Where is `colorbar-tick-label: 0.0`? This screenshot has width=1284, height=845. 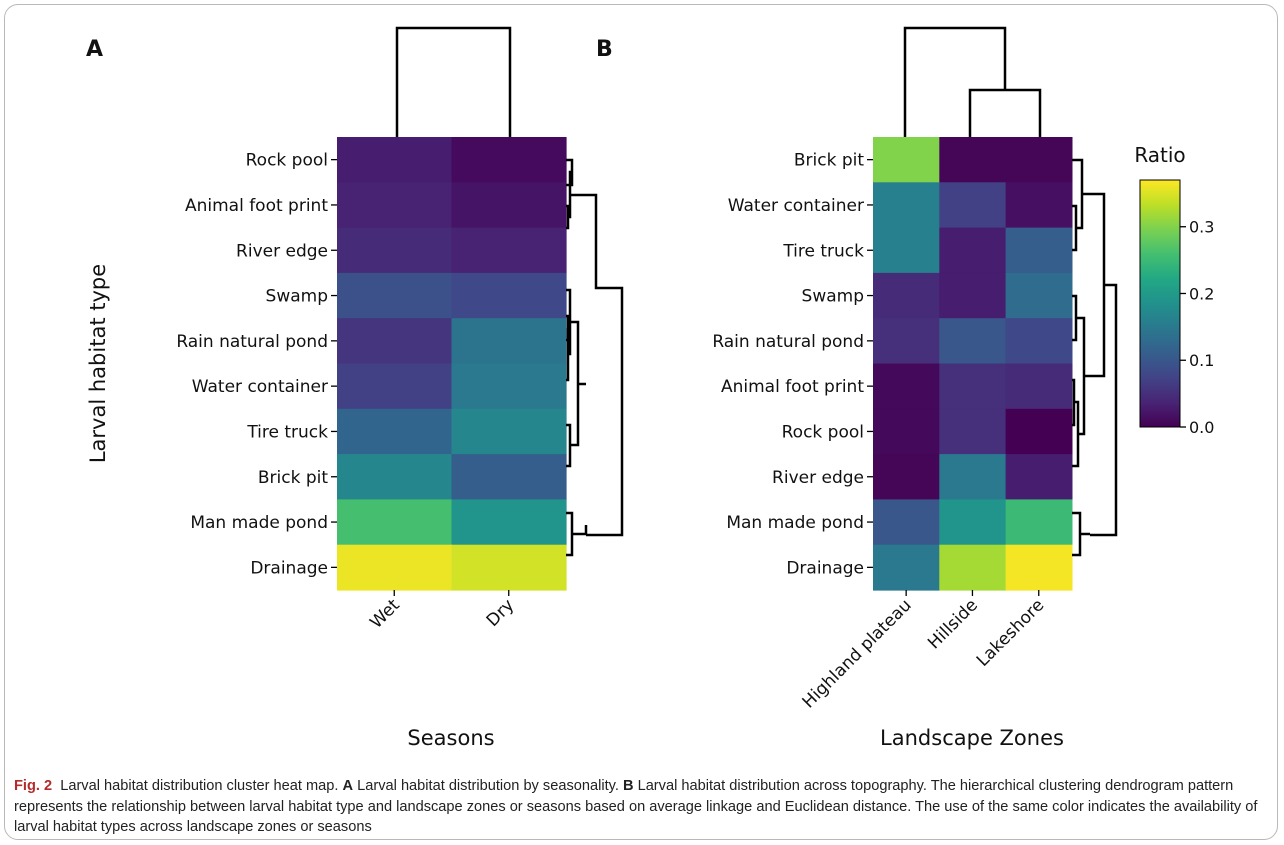
colorbar-tick-label: 0.0 is located at coordinates (1201, 427).